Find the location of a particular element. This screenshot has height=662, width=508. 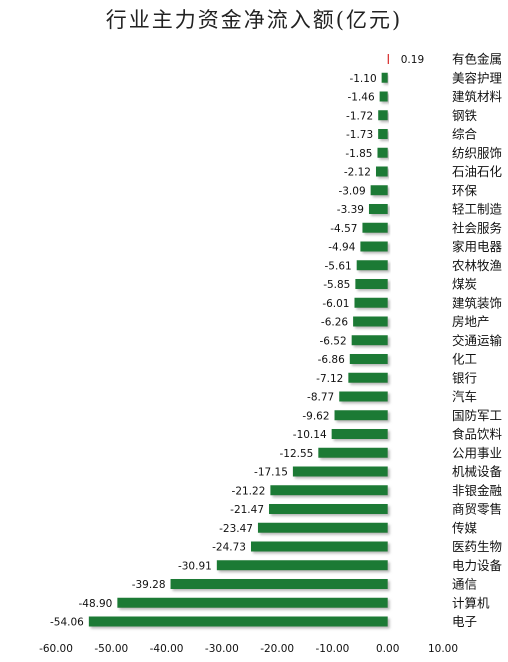

value-label: -4.57 is located at coordinates (343, 229).